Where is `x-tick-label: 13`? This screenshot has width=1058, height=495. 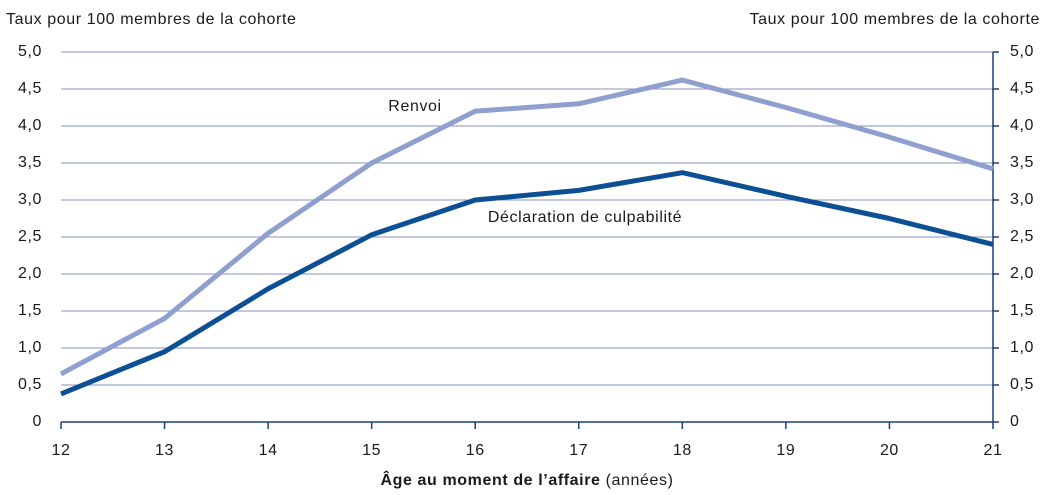 x-tick-label: 13 is located at coordinates (164, 450).